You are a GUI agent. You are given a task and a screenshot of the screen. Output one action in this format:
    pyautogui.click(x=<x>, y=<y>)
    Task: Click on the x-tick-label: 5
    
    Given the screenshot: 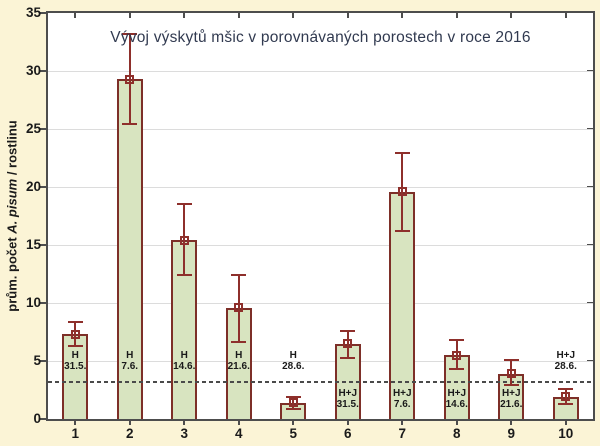 What is the action you would take?
    pyautogui.click(x=293, y=433)
    